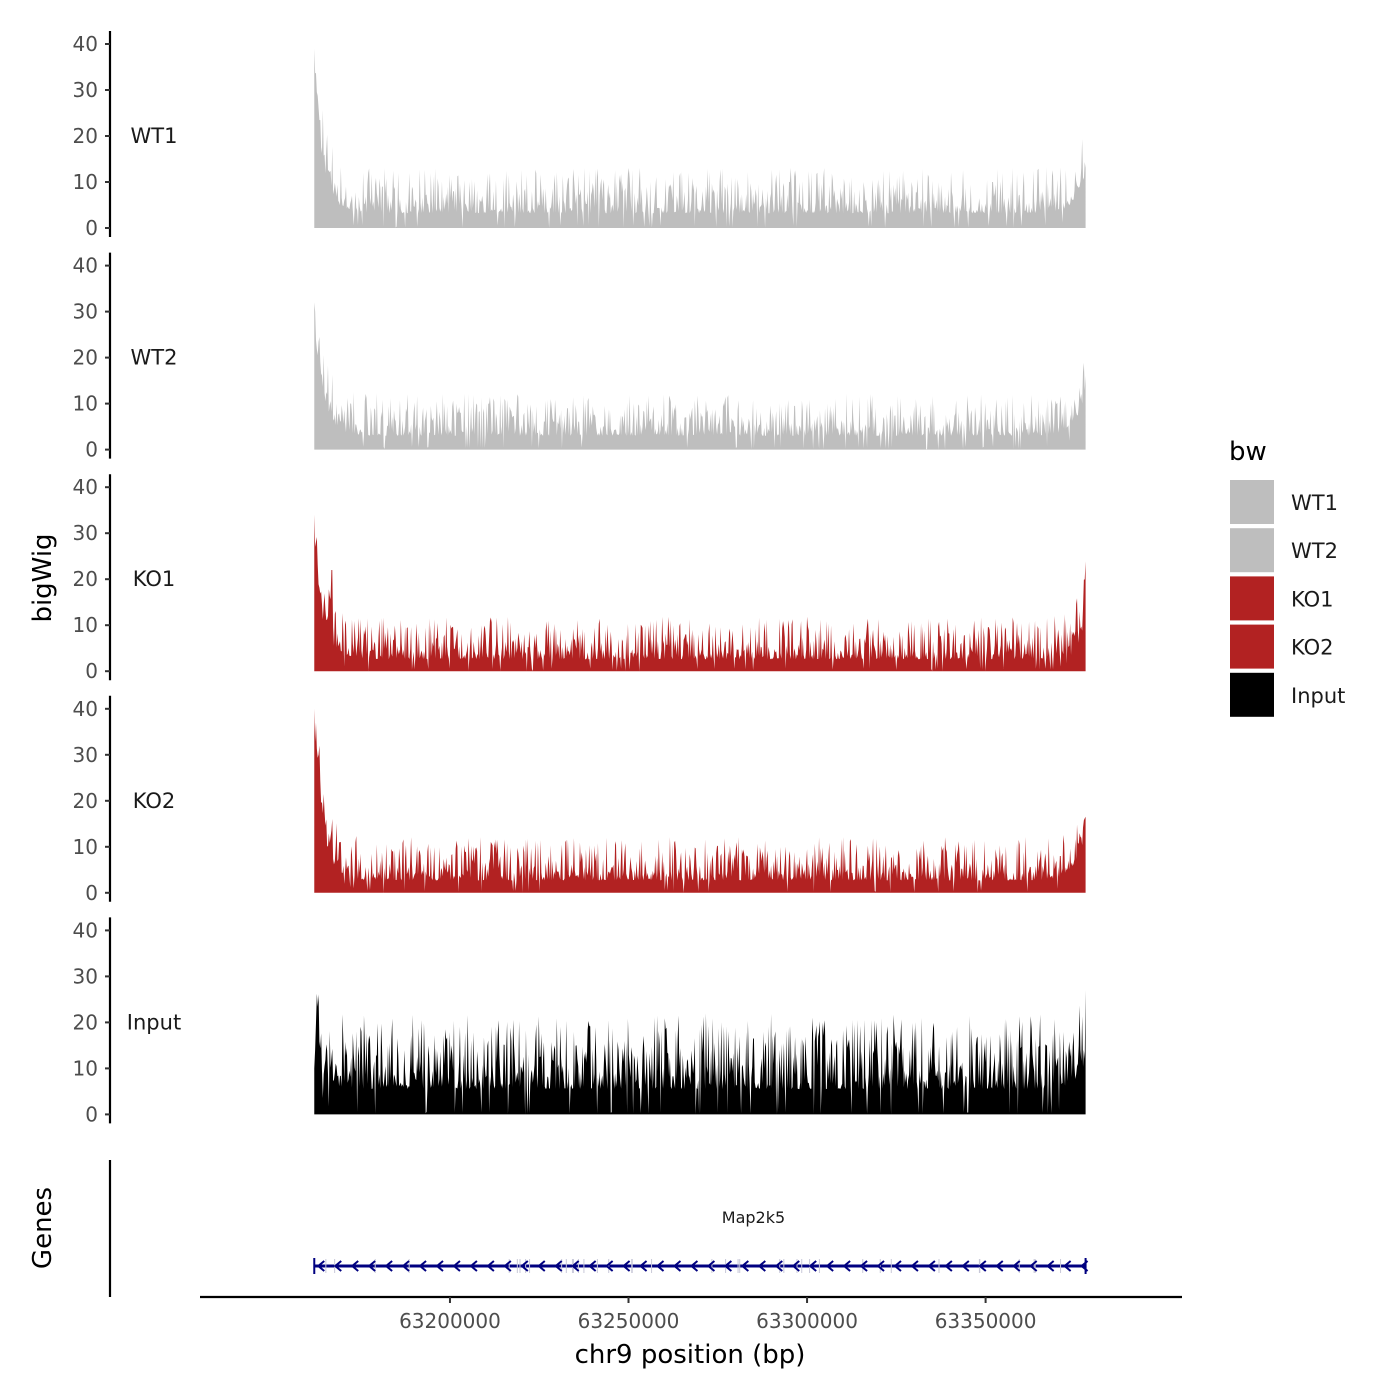  What do you see at coordinates (85, 625) in the screenshot?
I see `y-tick-label-ko1-10: 10` at bounding box center [85, 625].